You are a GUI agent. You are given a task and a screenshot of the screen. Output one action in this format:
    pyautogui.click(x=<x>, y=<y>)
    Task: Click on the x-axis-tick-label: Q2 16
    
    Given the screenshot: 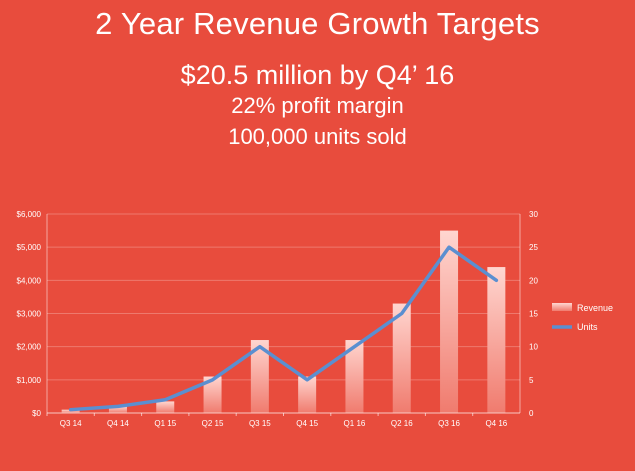 What is the action you would take?
    pyautogui.click(x=402, y=423)
    